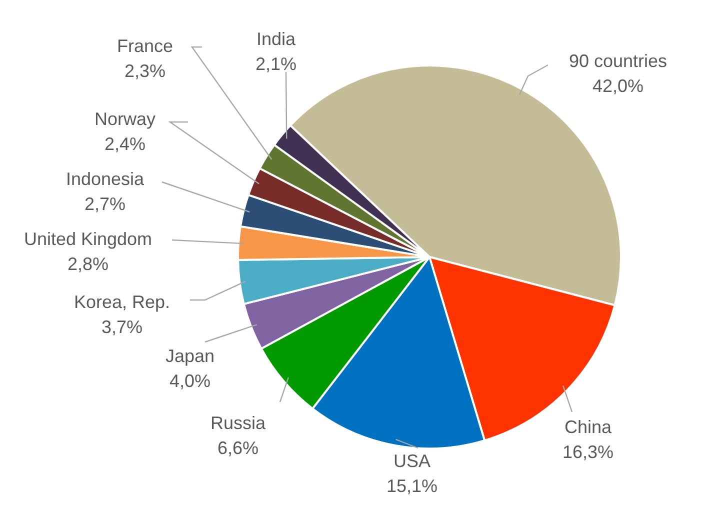 This screenshot has width=708, height=526. Describe the element at coordinates (412, 460) in the screenshot. I see `slice-label: USA` at that location.